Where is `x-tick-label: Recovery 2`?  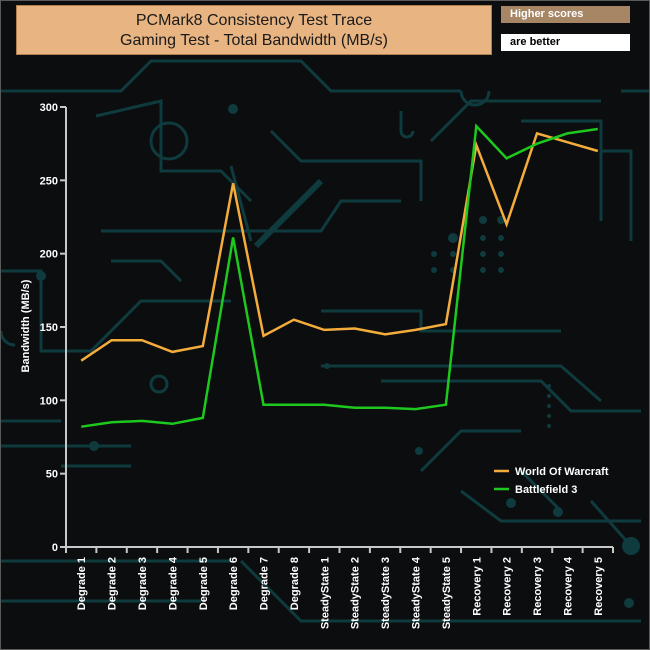 x-tick-label: Recovery 2 is located at coordinates (508, 586).